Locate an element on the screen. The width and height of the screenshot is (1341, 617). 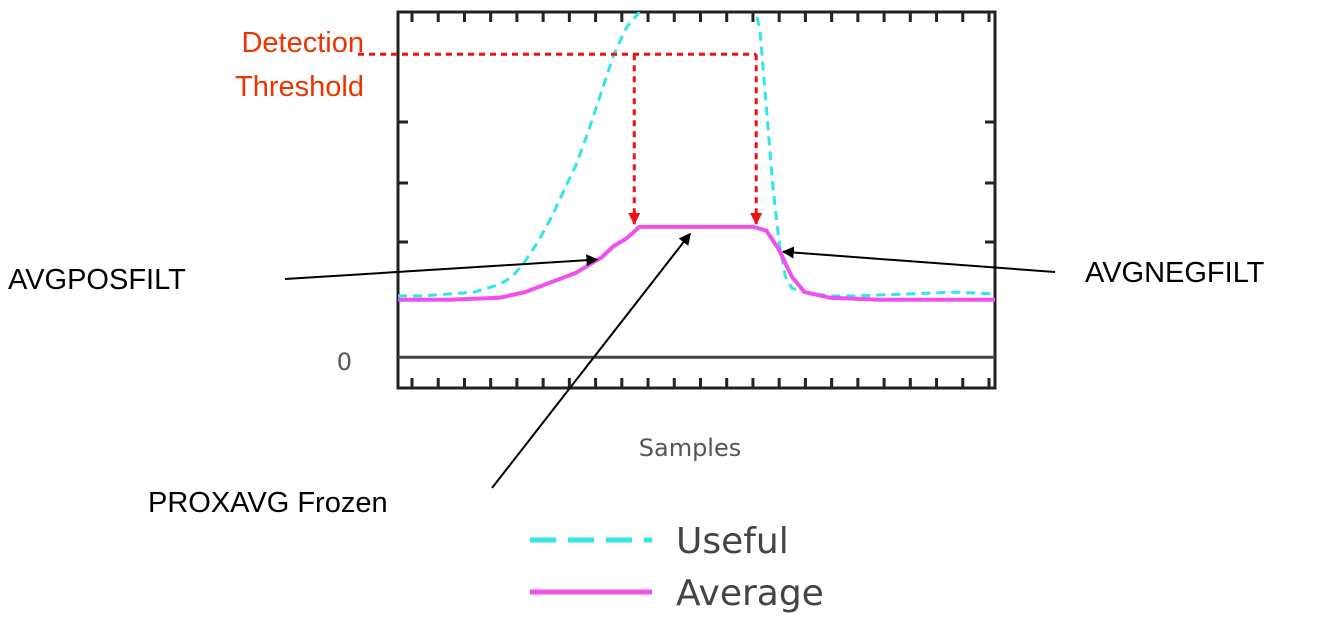
legend-useful-label: Useful is located at coordinates (732, 541).